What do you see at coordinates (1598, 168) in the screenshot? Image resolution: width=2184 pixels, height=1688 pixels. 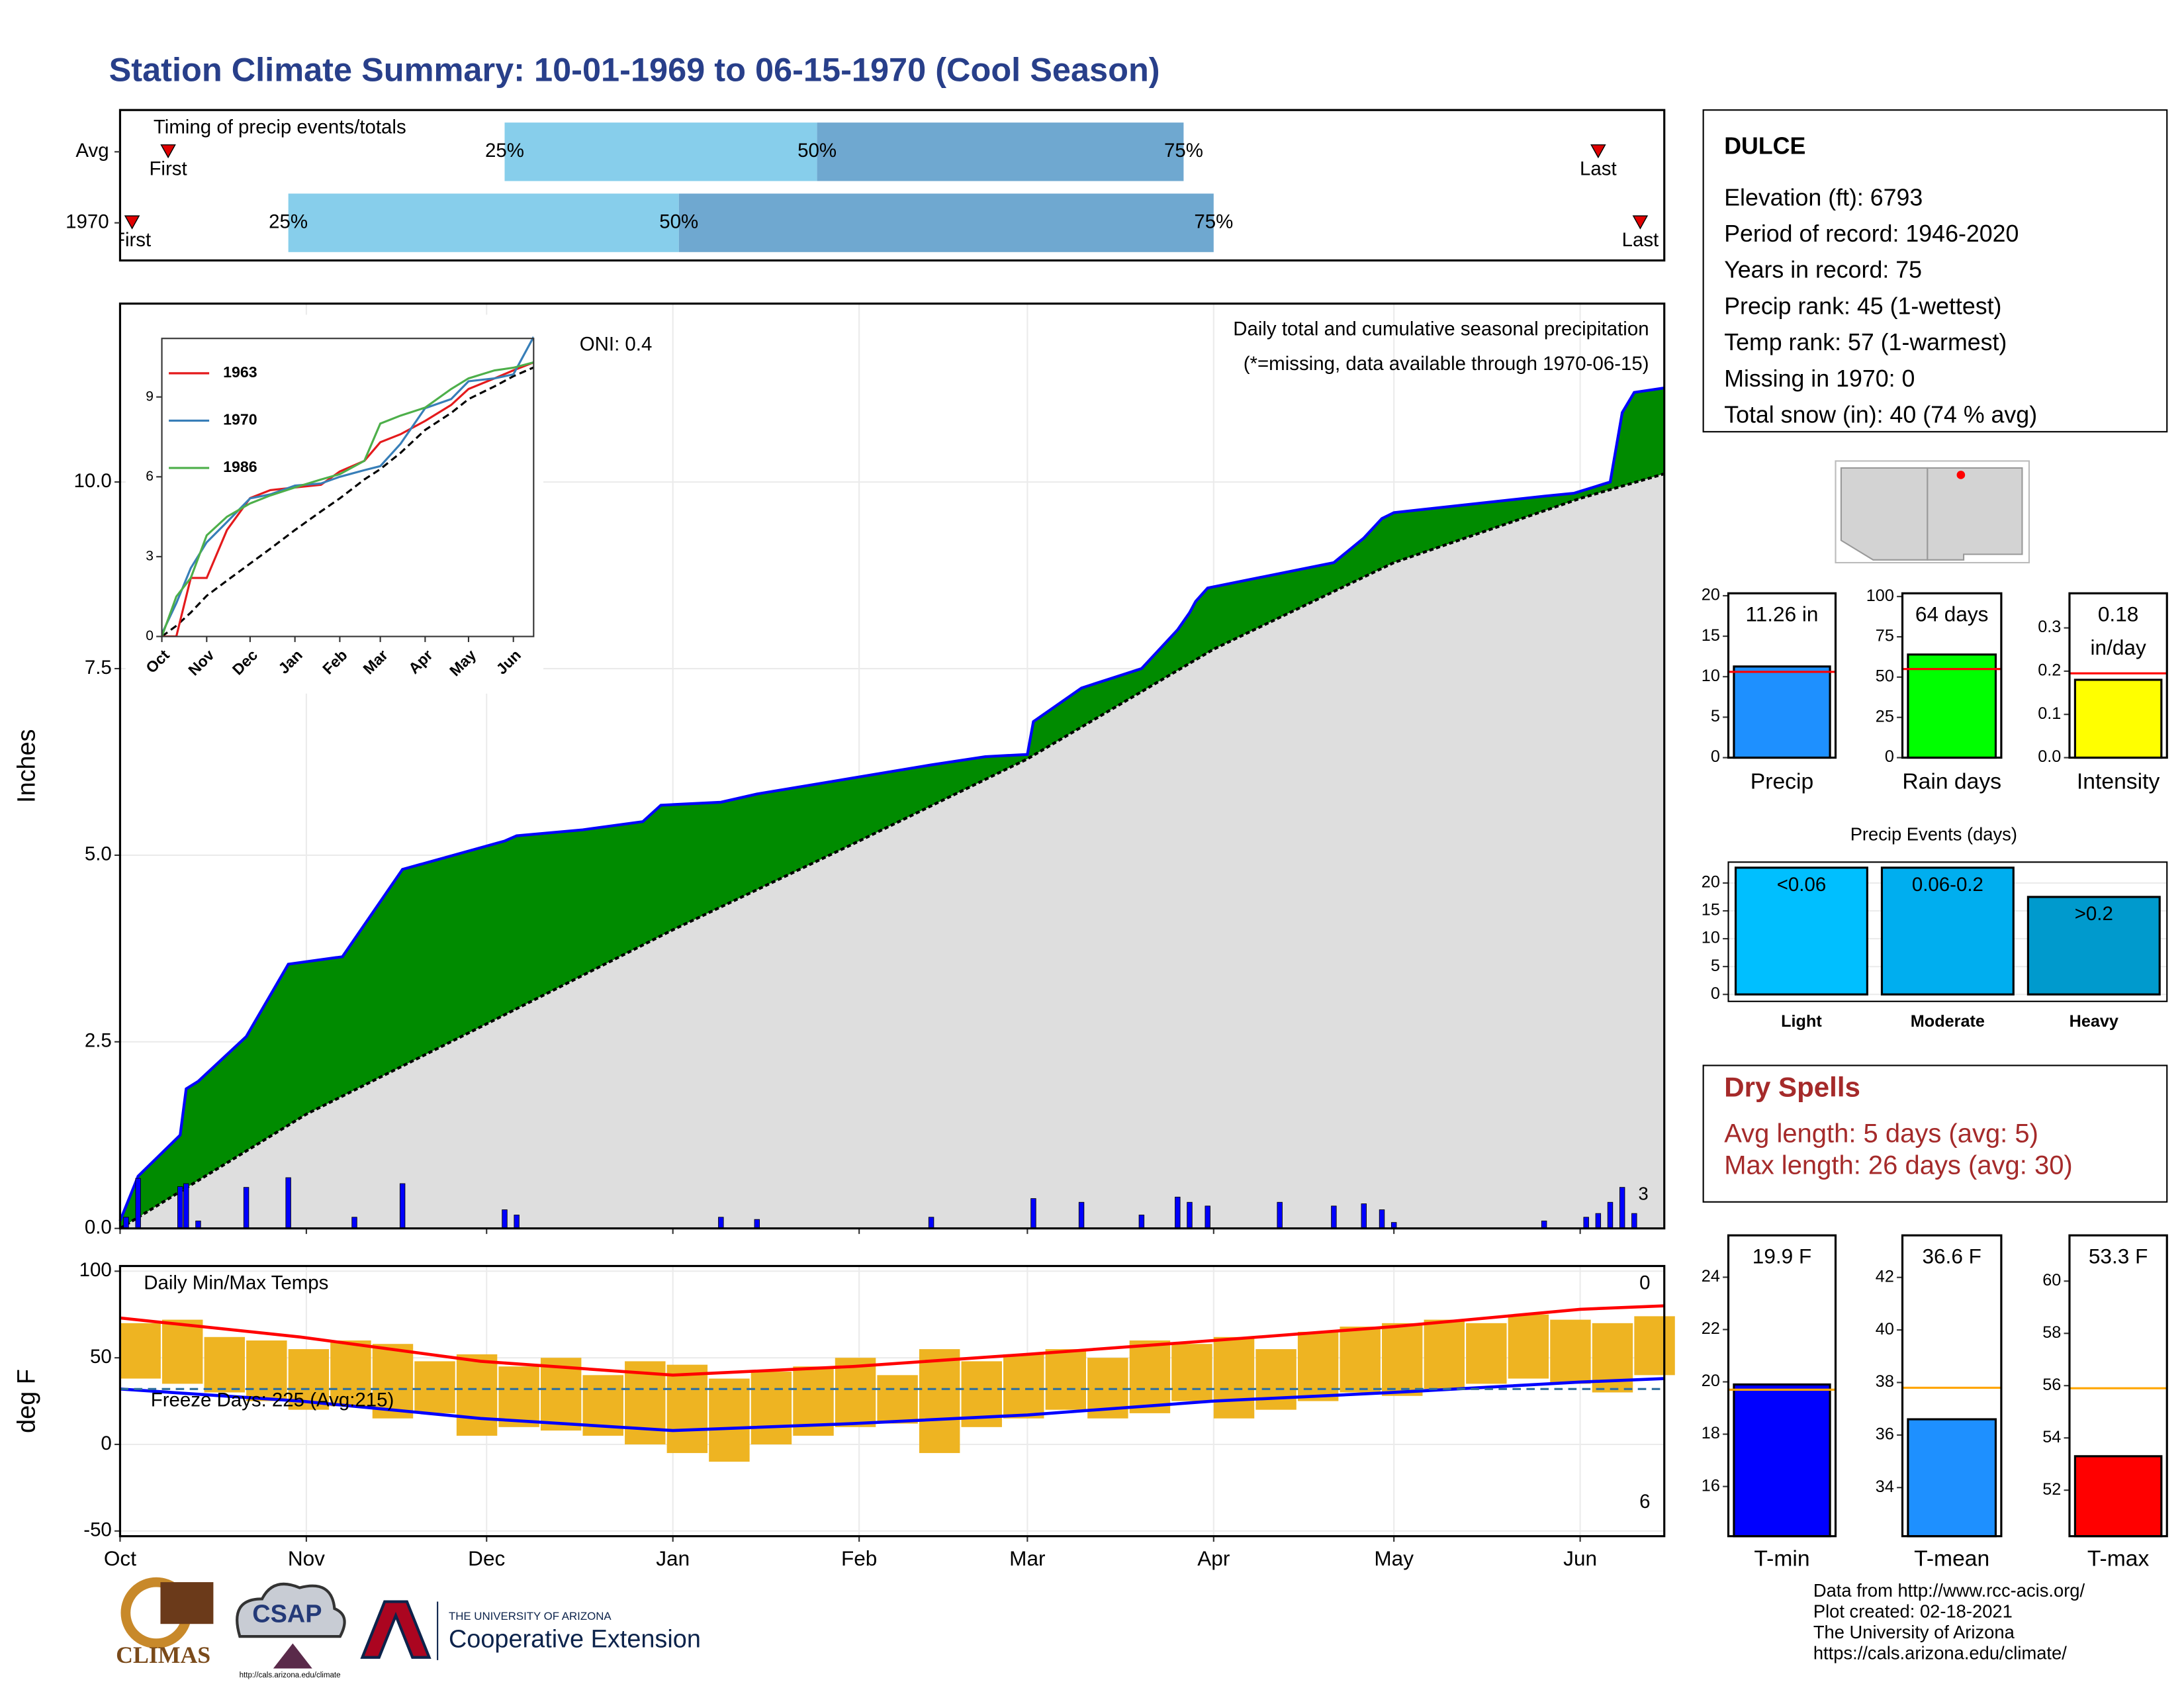 I see `event-label: Last` at bounding box center [1598, 168].